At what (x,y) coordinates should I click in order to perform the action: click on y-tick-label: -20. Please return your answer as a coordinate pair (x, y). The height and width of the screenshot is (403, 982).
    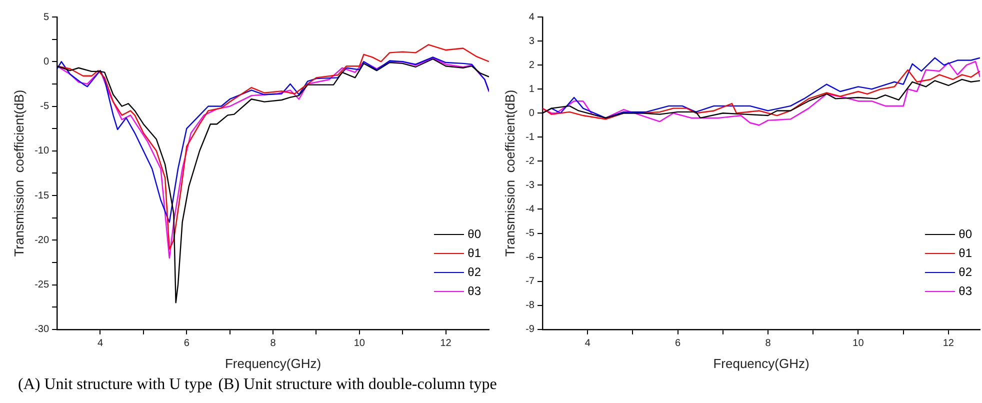
    Looking at the image, I should click on (42, 240).